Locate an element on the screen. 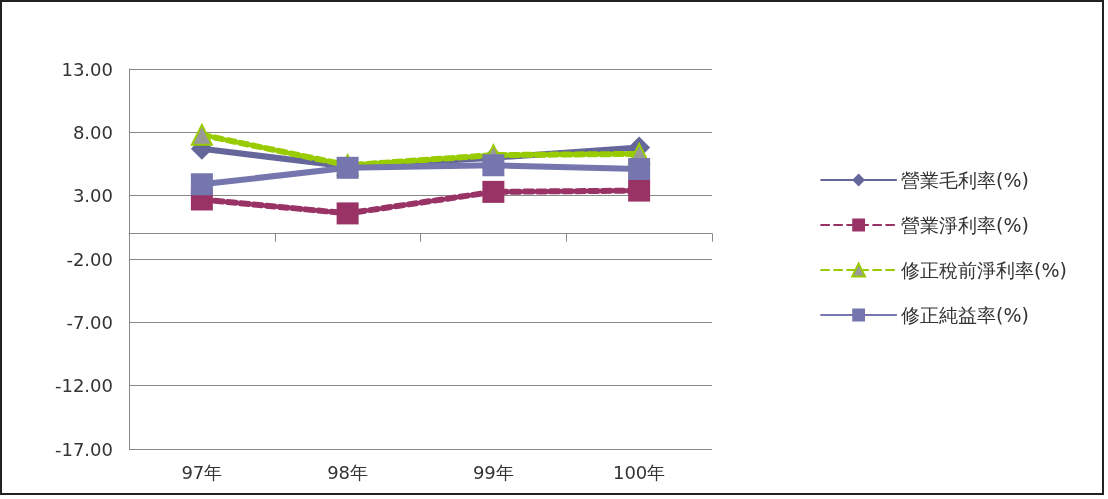  y-tick-label: 3.00 is located at coordinates (92, 196).